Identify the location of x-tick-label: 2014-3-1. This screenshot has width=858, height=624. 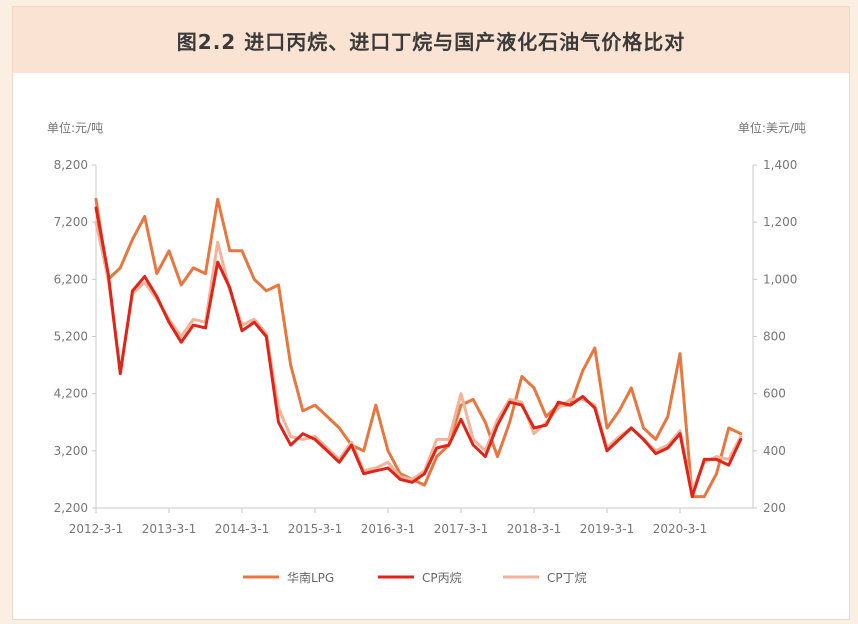
(242, 529).